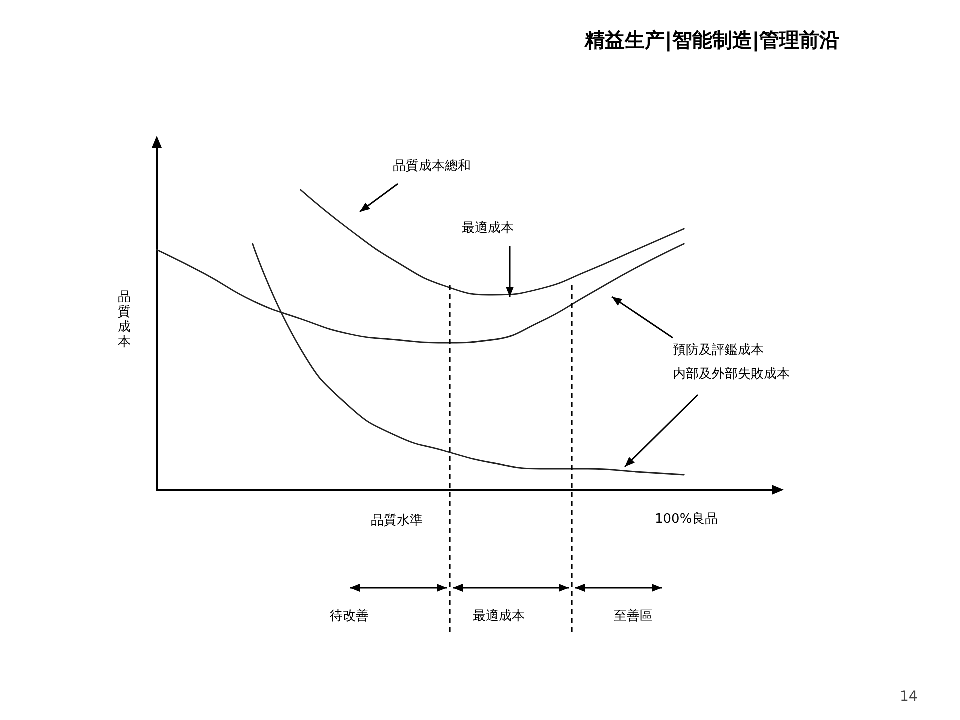  Describe the element at coordinates (633, 616) in the screenshot. I see `text: 至善區` at that location.